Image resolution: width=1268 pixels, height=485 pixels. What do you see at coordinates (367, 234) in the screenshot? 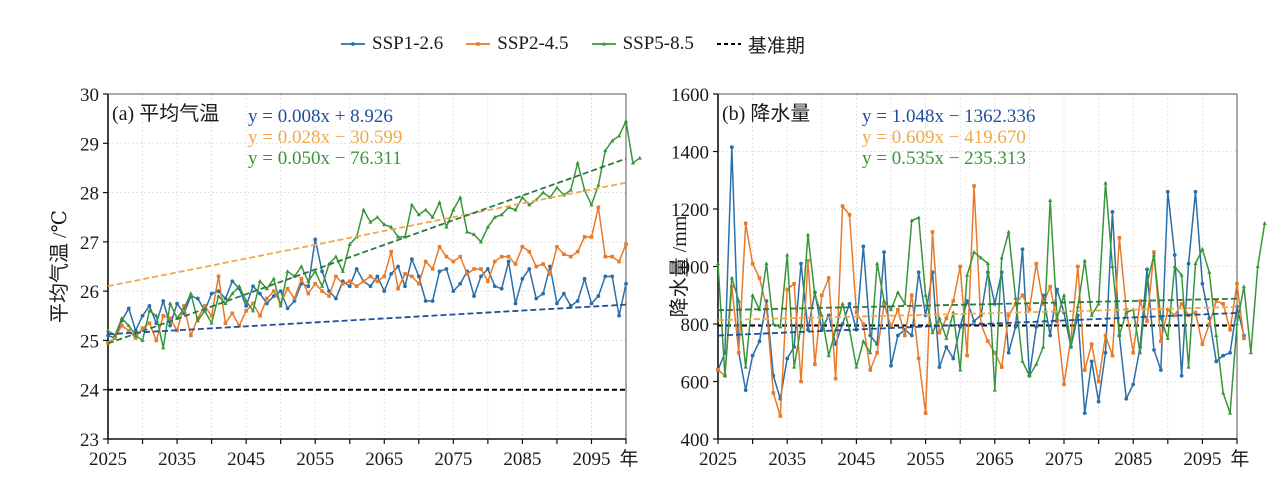
I see `trend-line` at bounding box center [367, 234].